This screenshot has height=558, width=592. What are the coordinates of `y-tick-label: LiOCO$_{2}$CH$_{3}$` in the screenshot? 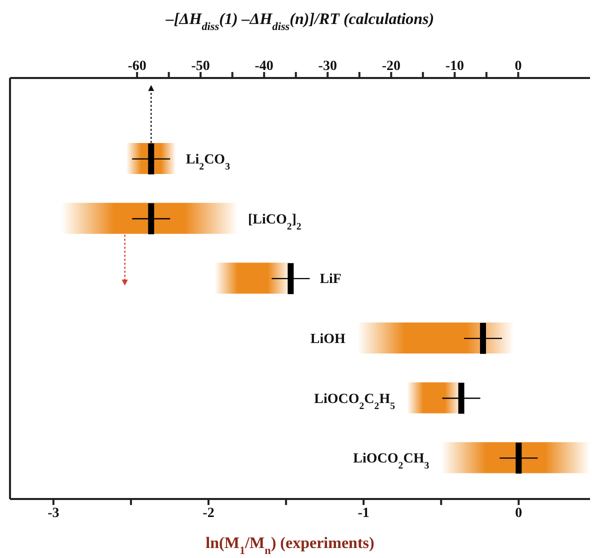 It's located at (391, 462).